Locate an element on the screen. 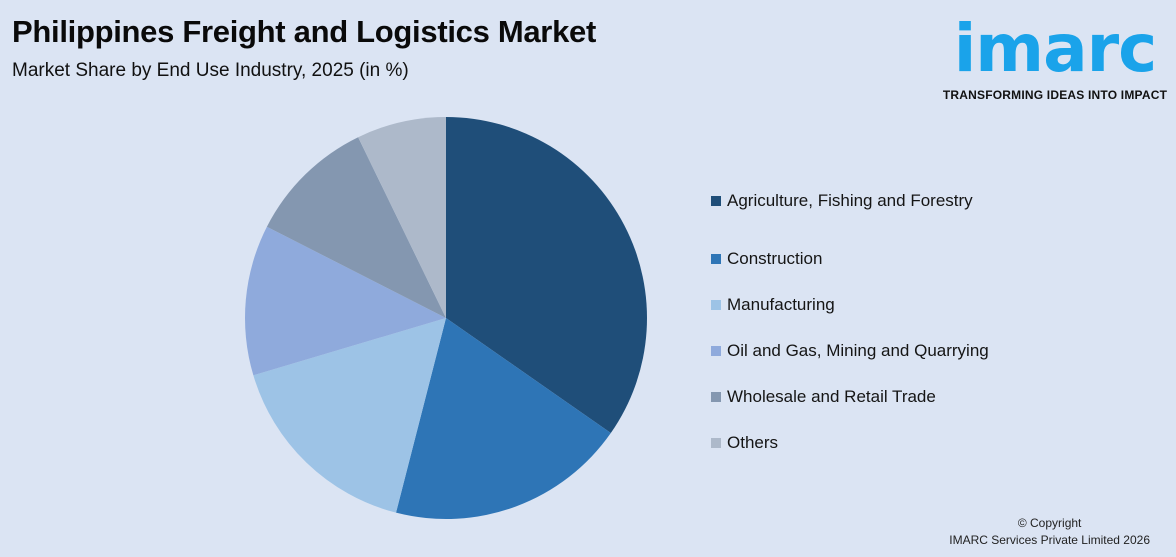  legend-label: Wholesale and Retail Trade is located at coordinates (831, 396).